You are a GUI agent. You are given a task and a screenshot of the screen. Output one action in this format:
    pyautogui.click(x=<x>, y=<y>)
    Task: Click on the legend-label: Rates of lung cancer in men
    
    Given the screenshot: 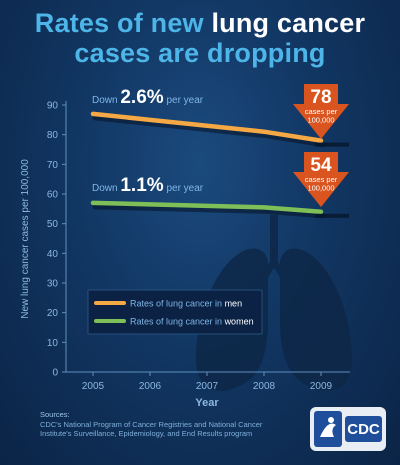 What is the action you would take?
    pyautogui.click(x=186, y=304)
    